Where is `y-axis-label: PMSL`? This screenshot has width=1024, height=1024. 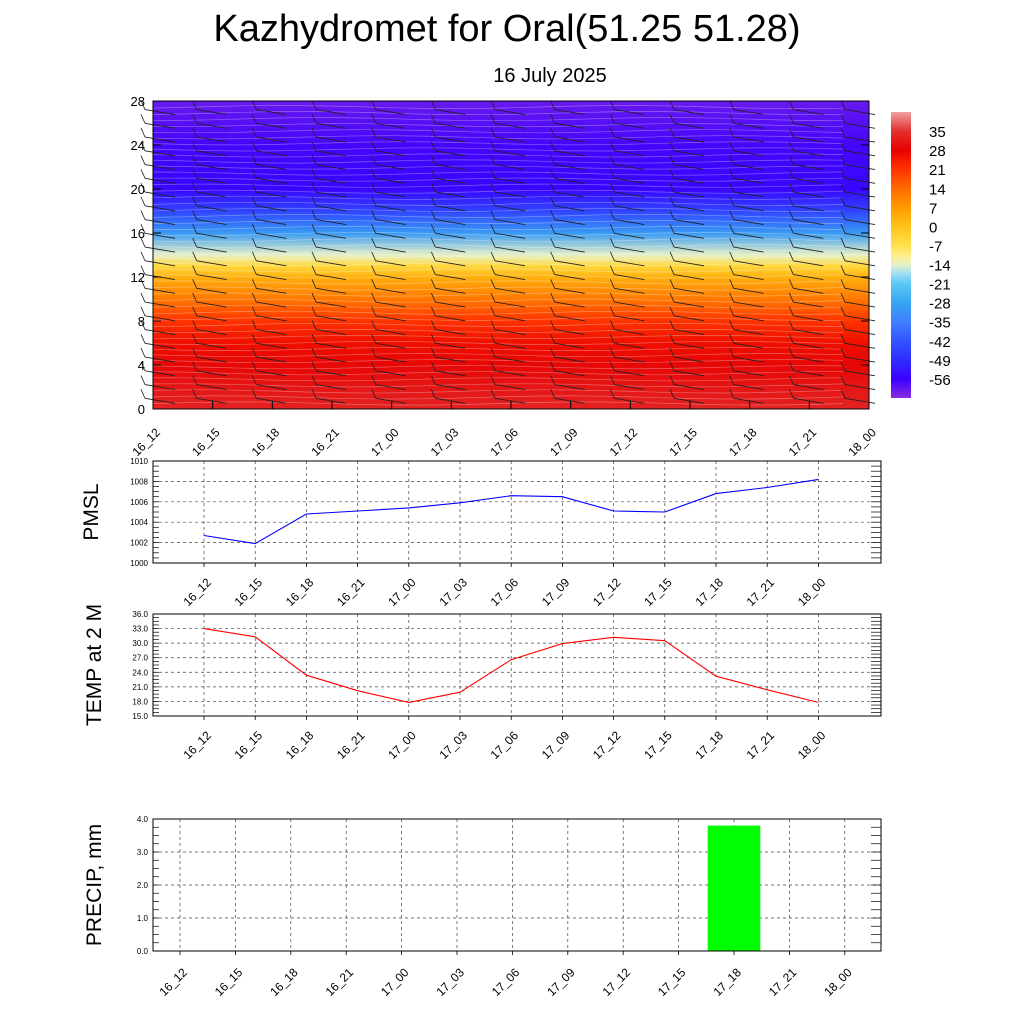 y-axis-label: PMSL is located at coordinates (91, 511).